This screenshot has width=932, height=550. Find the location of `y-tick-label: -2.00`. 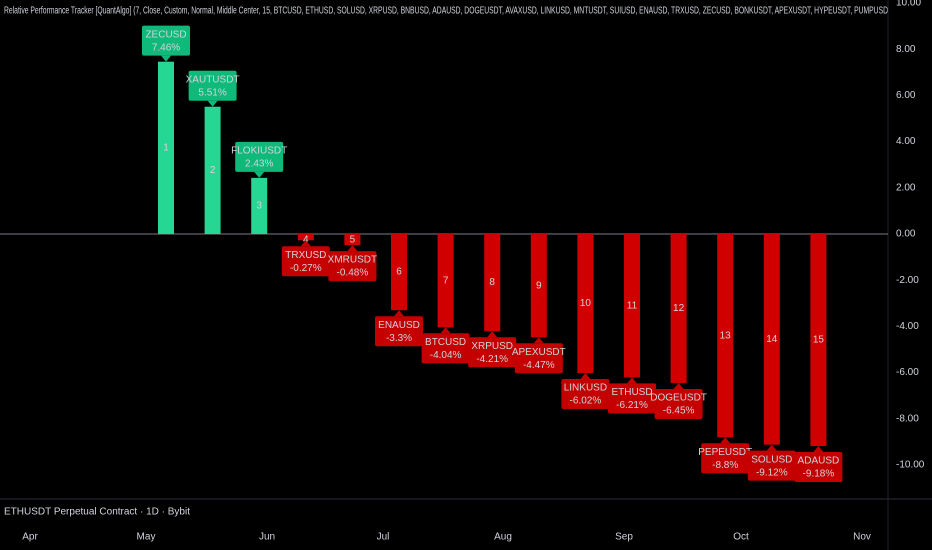

y-tick-label: -2.00 is located at coordinates (907, 280).